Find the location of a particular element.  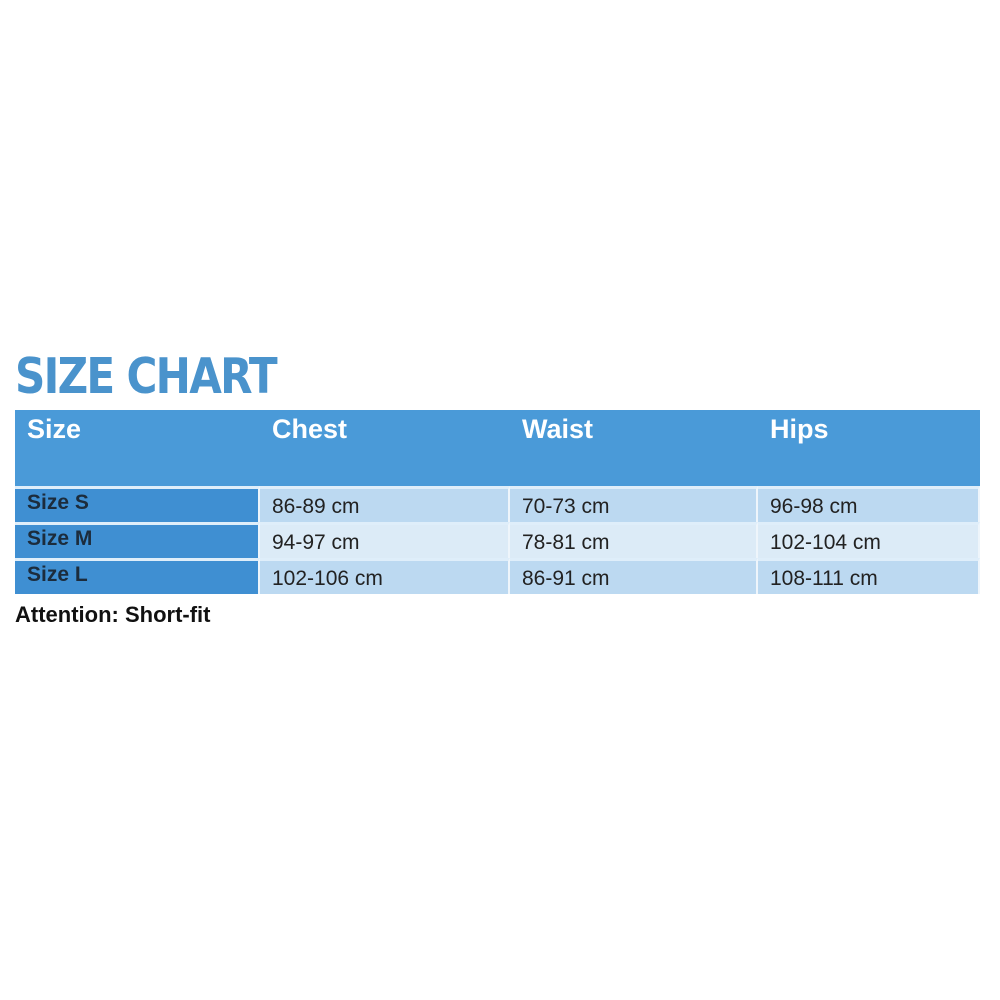

chest-cell: 86-89 cm is located at coordinates (385, 504).